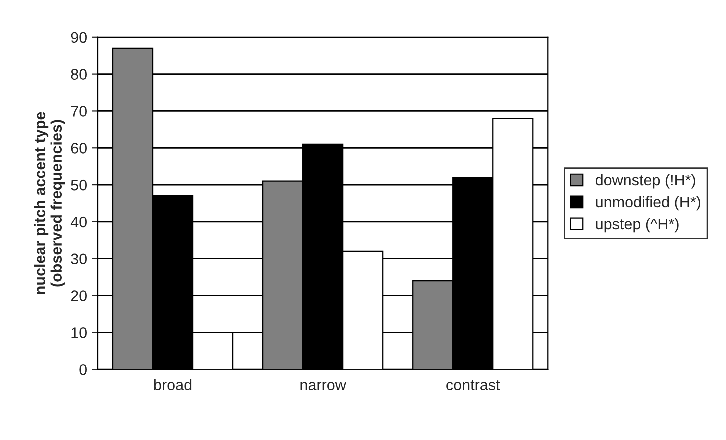 The width and height of the screenshot is (726, 440). Describe the element at coordinates (79, 333) in the screenshot. I see `y-tick-label: 10` at that location.